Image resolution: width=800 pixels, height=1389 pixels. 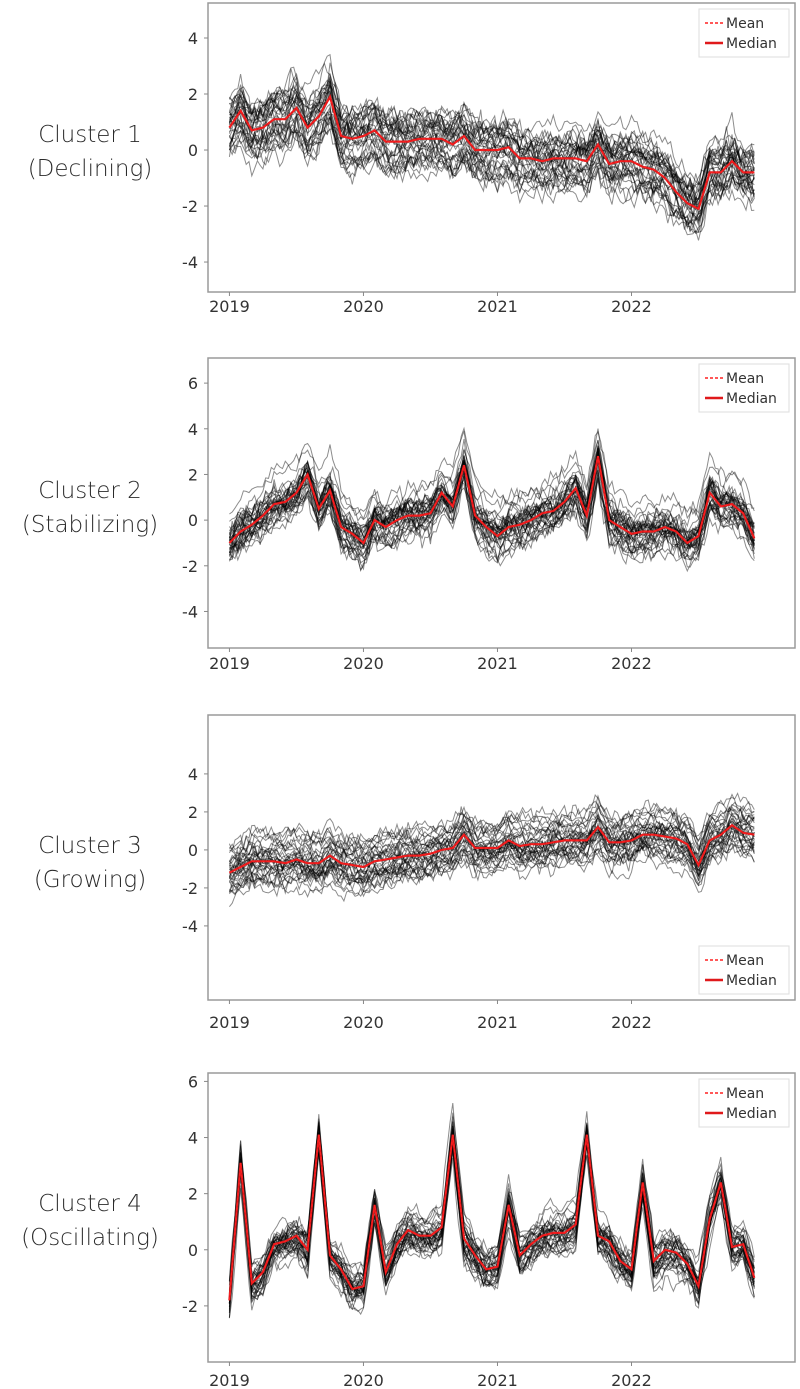 I want to click on legend-box, so click(x=744, y=970).